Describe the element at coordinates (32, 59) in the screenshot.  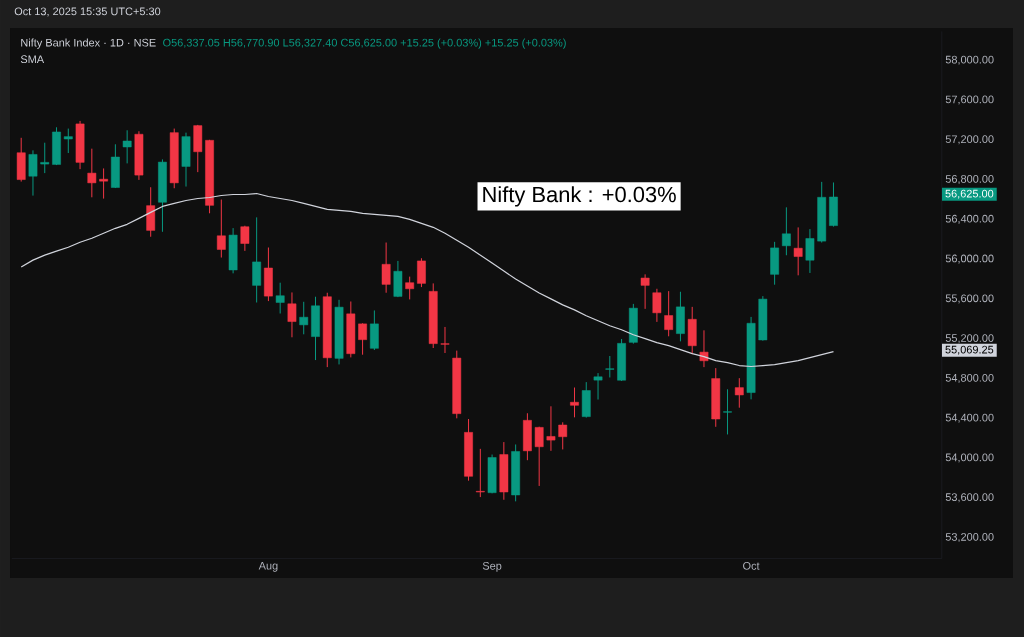
I see `text: SMA` at that location.